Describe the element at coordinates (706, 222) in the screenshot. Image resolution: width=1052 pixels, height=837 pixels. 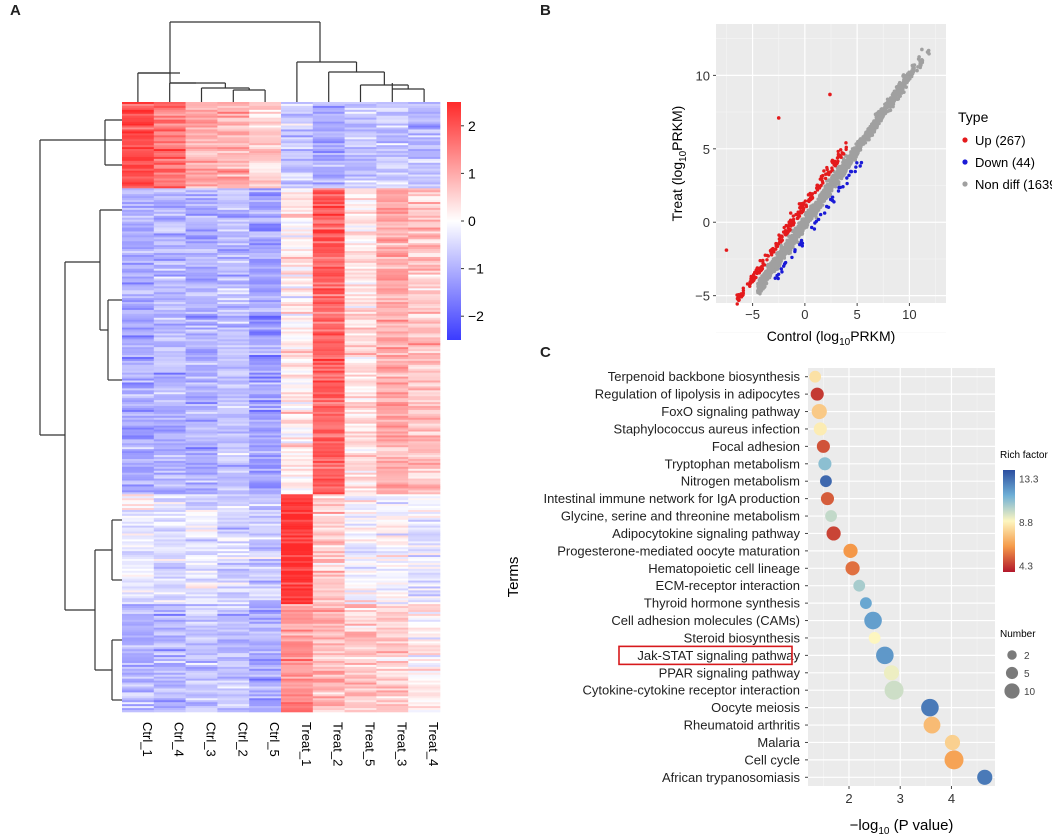
I see `scatter-y-tick-label: 0` at that location.